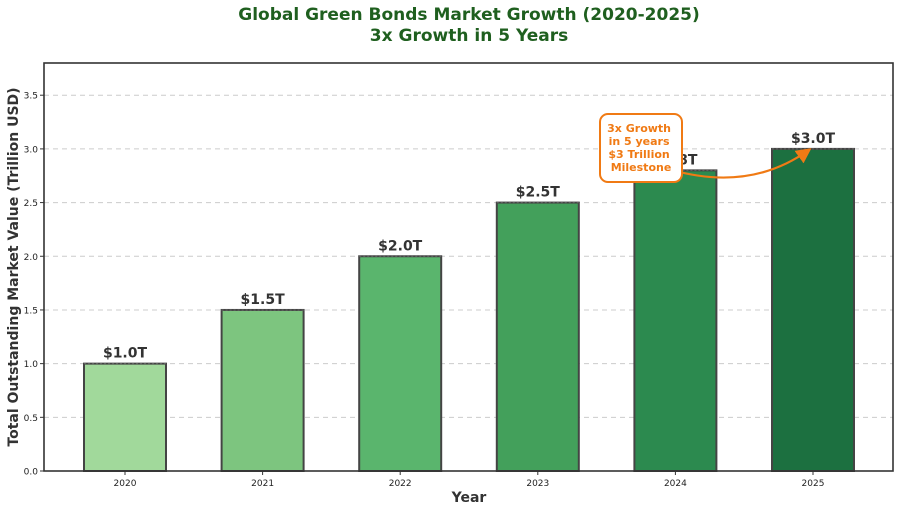 This screenshot has width=900, height=515. What do you see at coordinates (262, 390) in the screenshot?
I see `bar-2021` at bounding box center [262, 390].